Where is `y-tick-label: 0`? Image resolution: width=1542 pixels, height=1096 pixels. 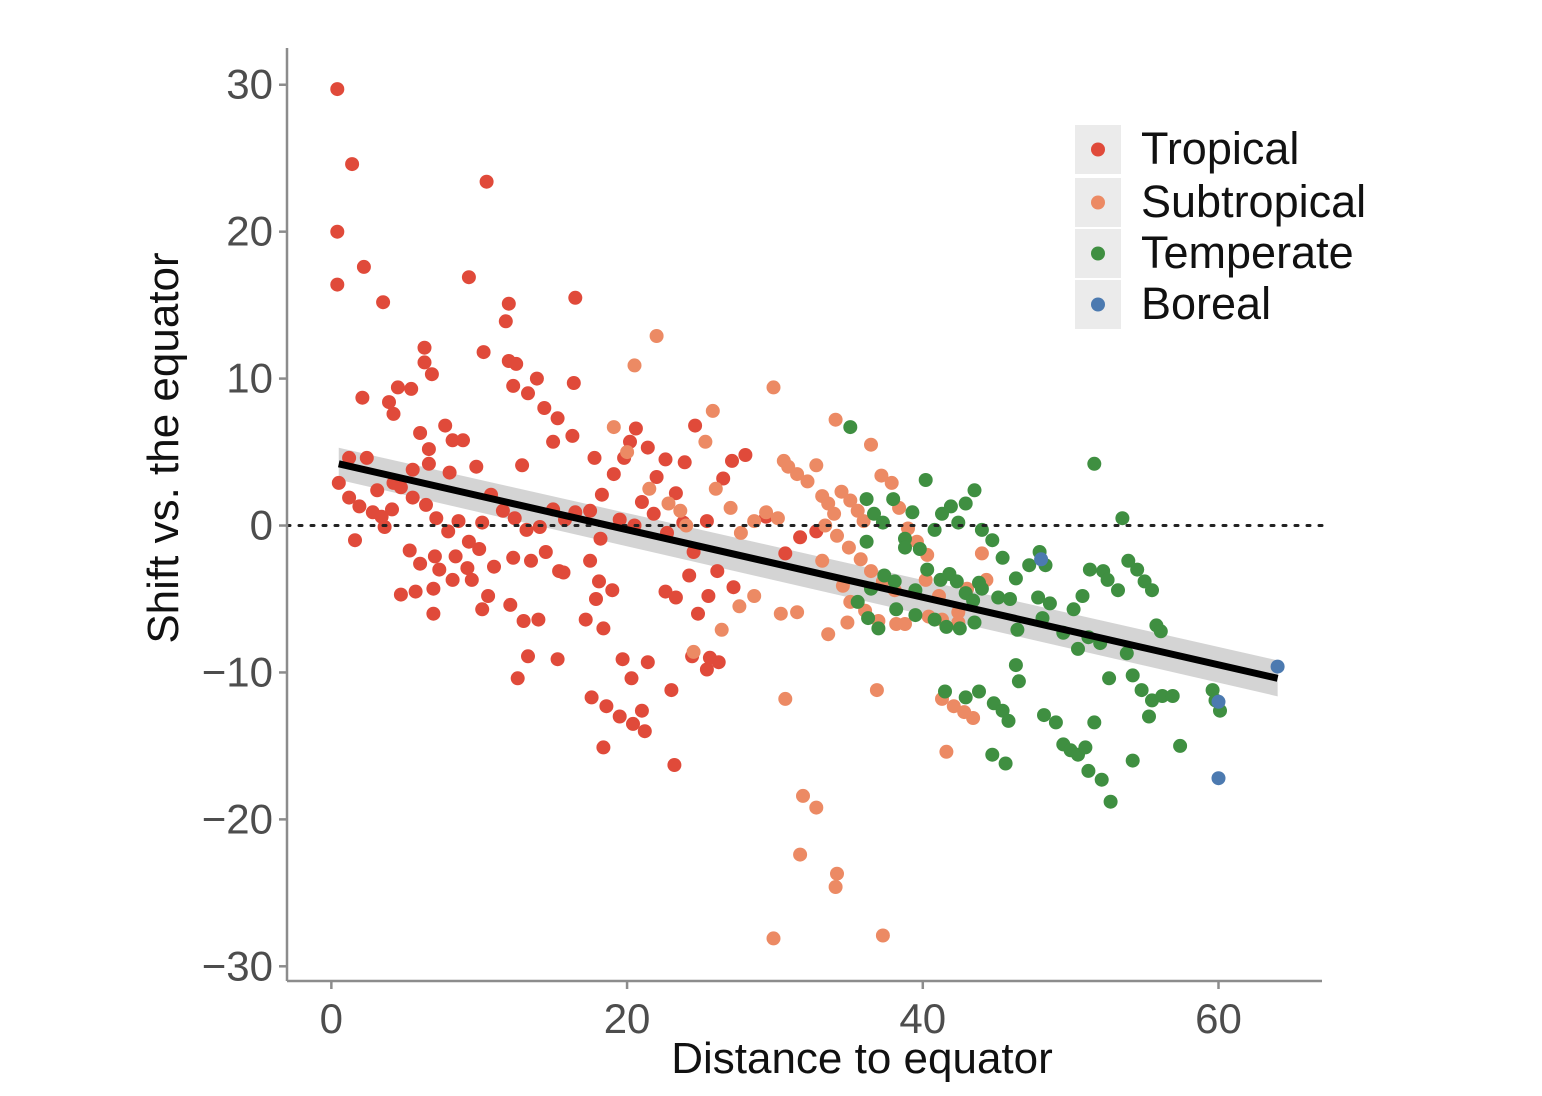 y-tick-label: 0 is located at coordinates (261, 525).